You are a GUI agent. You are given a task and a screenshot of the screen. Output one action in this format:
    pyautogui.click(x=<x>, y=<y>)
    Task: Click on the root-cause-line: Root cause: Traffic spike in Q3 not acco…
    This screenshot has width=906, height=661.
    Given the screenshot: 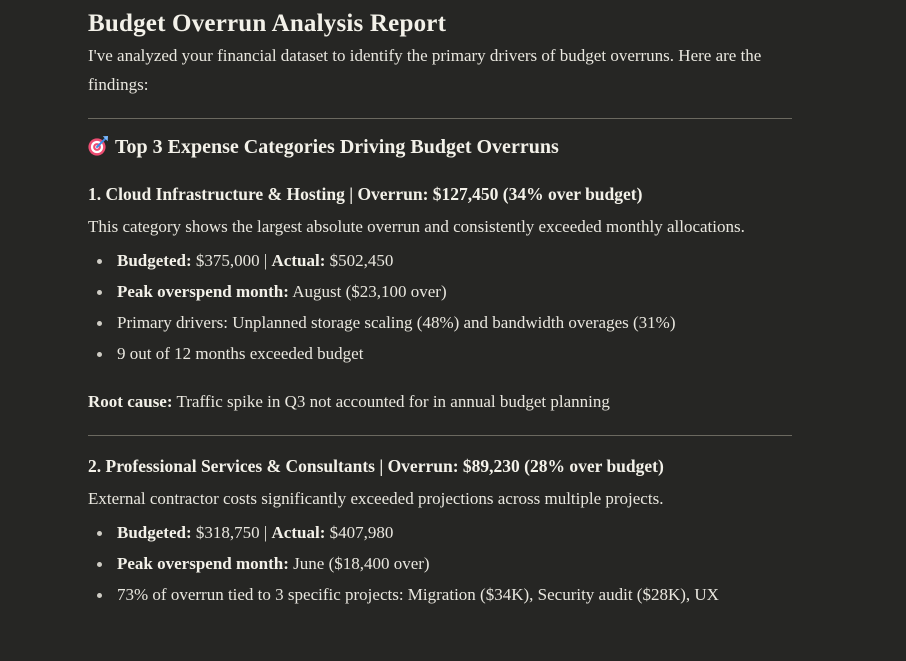 What is the action you would take?
    pyautogui.click(x=440, y=401)
    